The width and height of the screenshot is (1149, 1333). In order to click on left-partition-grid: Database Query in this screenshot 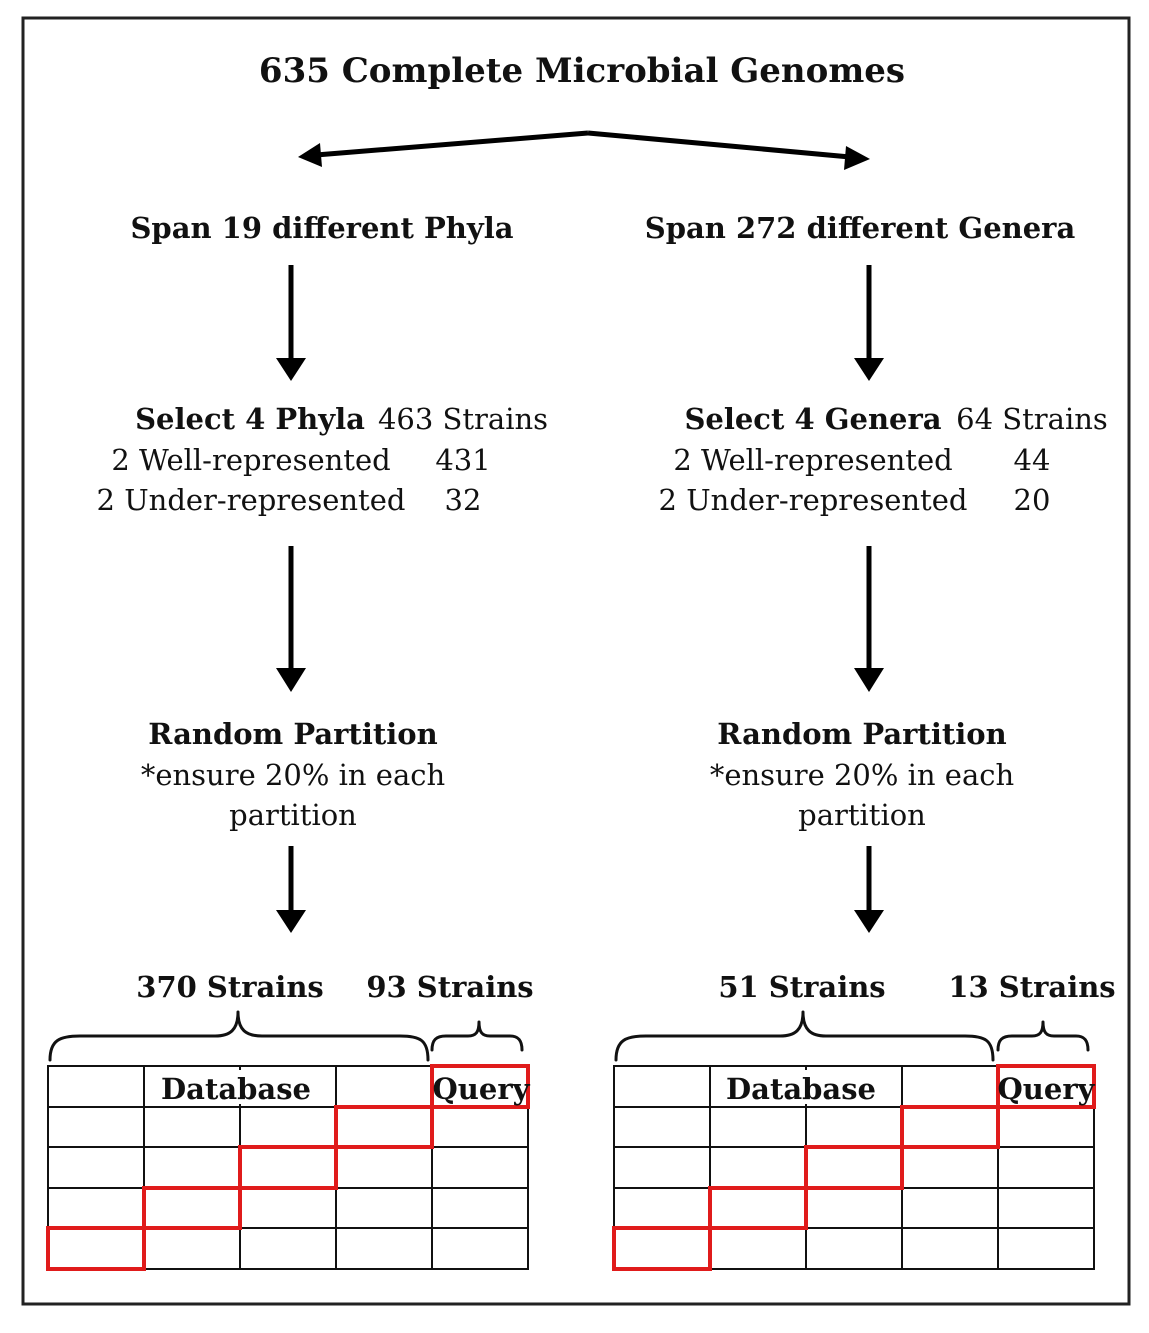, I will do `click(288, 1167)`.